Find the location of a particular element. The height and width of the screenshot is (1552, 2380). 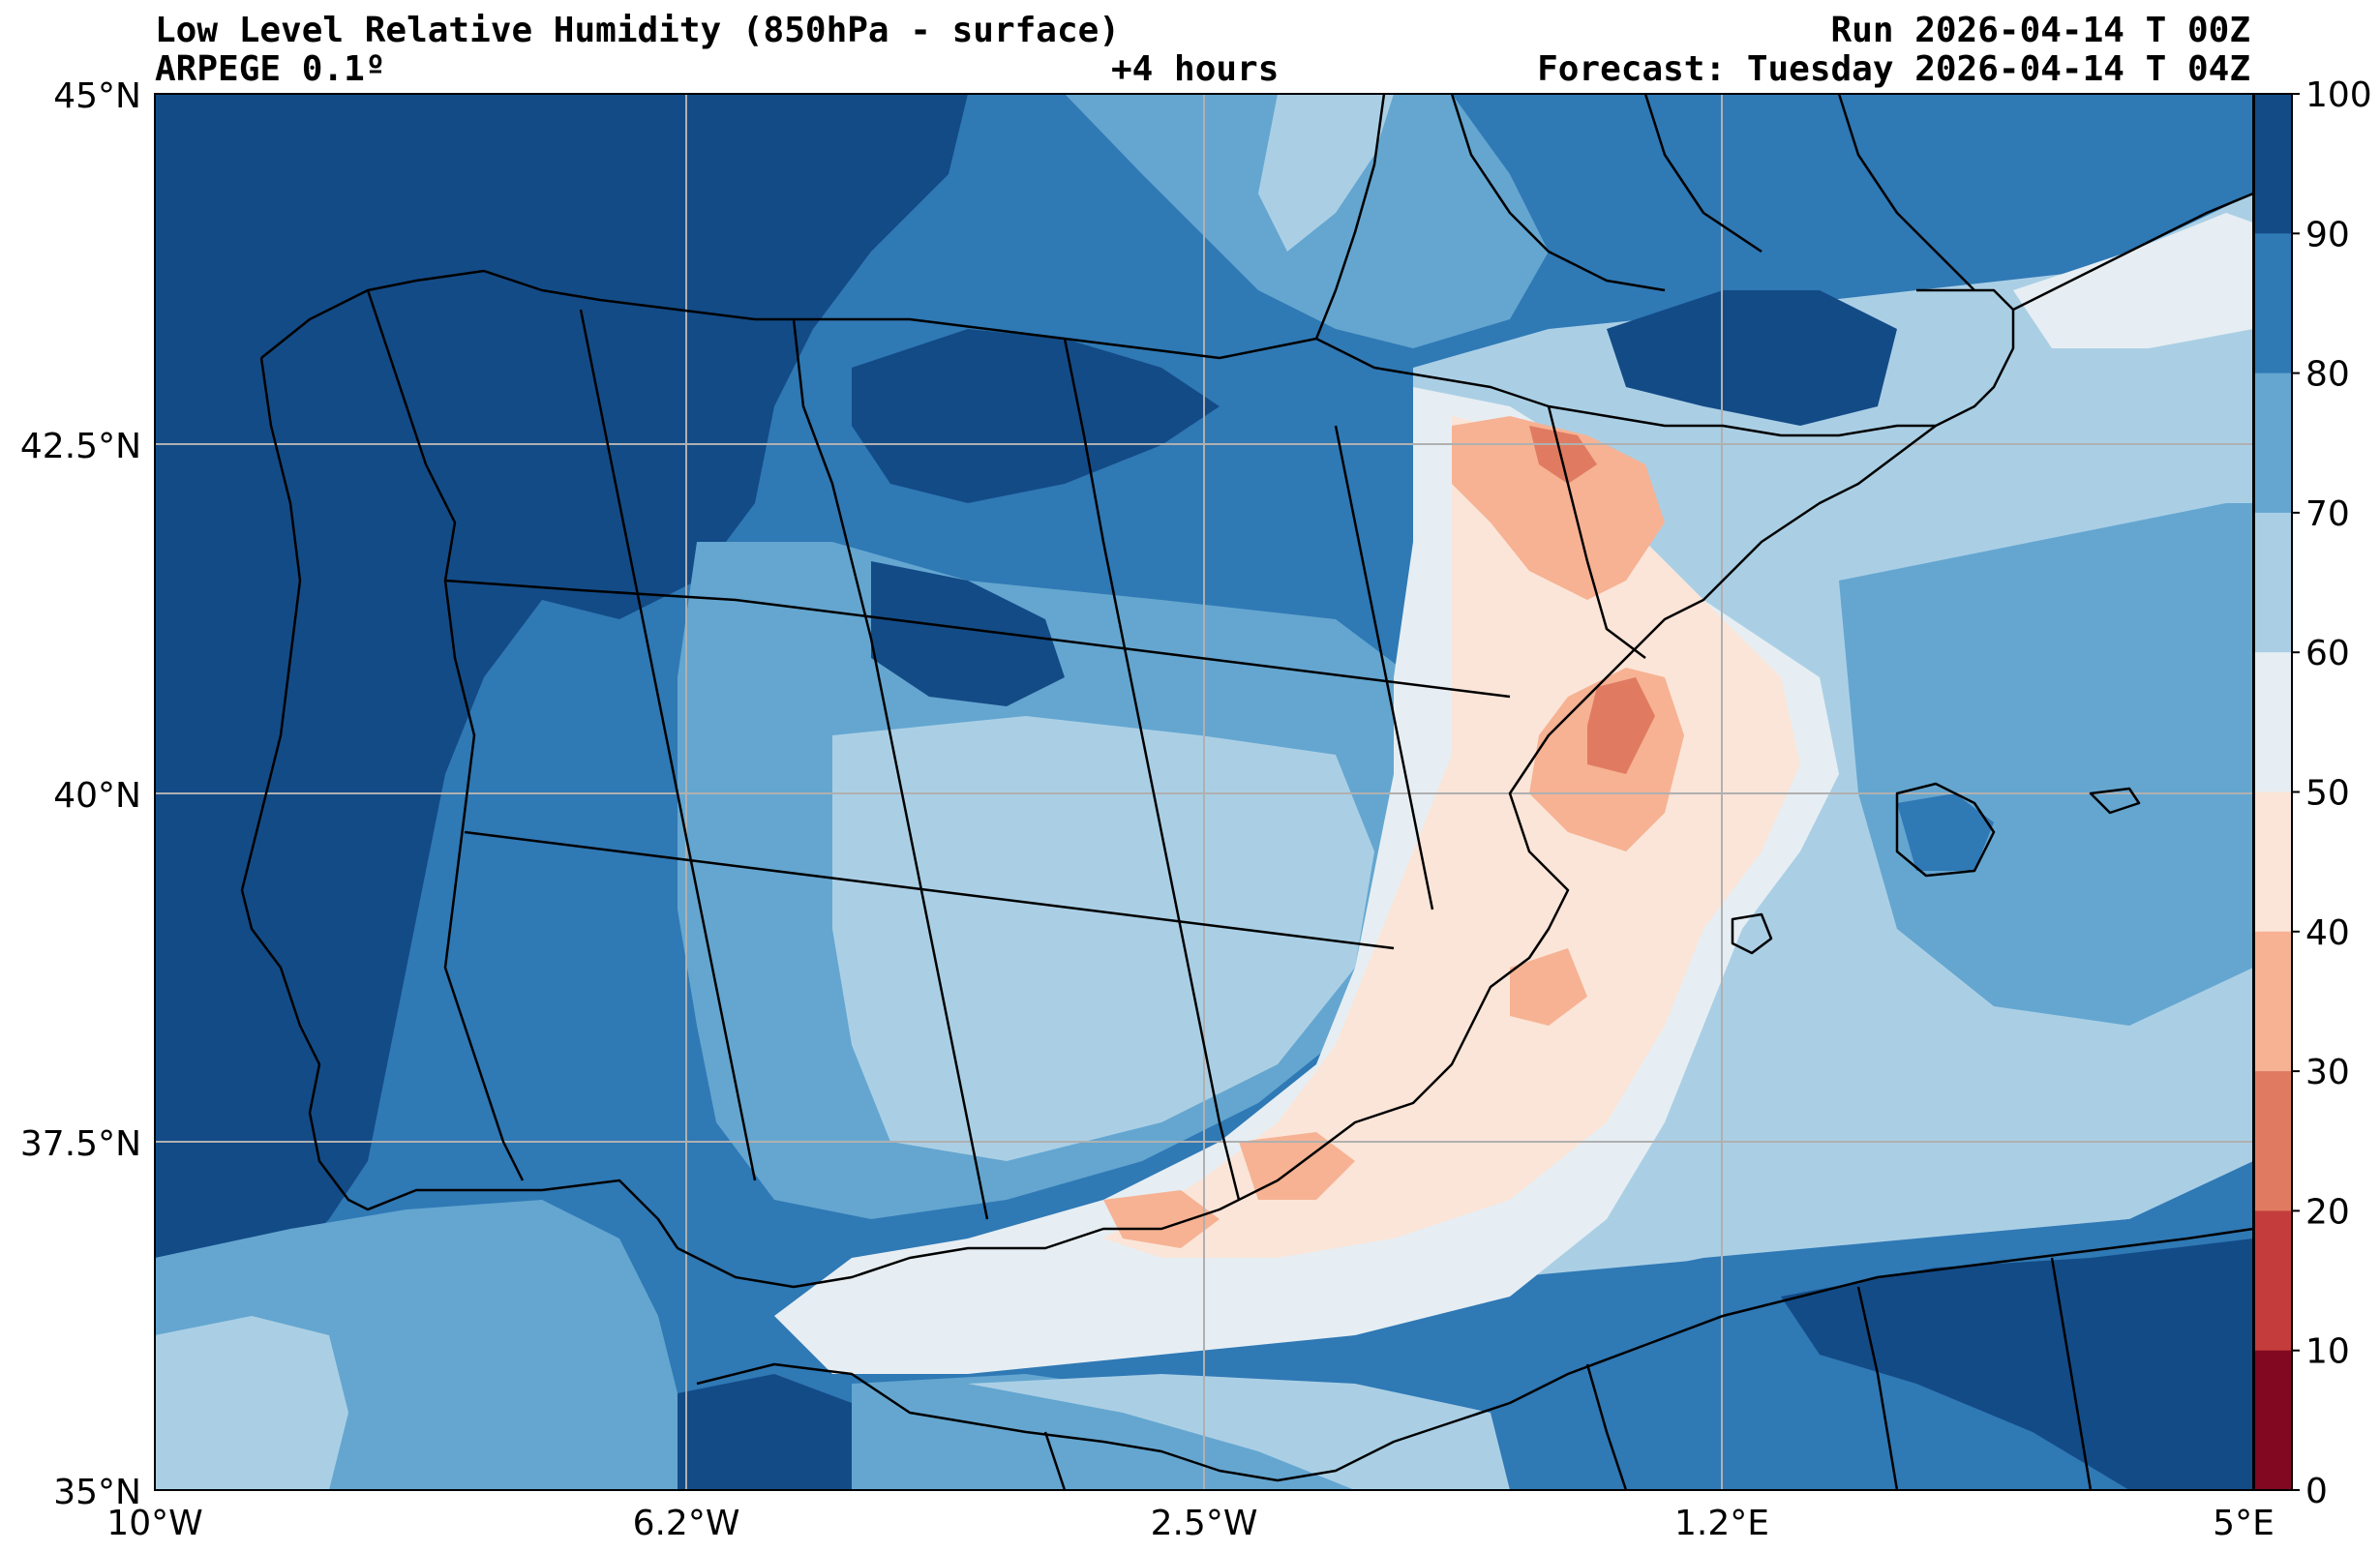

colorbar-label: 80 is located at coordinates (2327, 375).